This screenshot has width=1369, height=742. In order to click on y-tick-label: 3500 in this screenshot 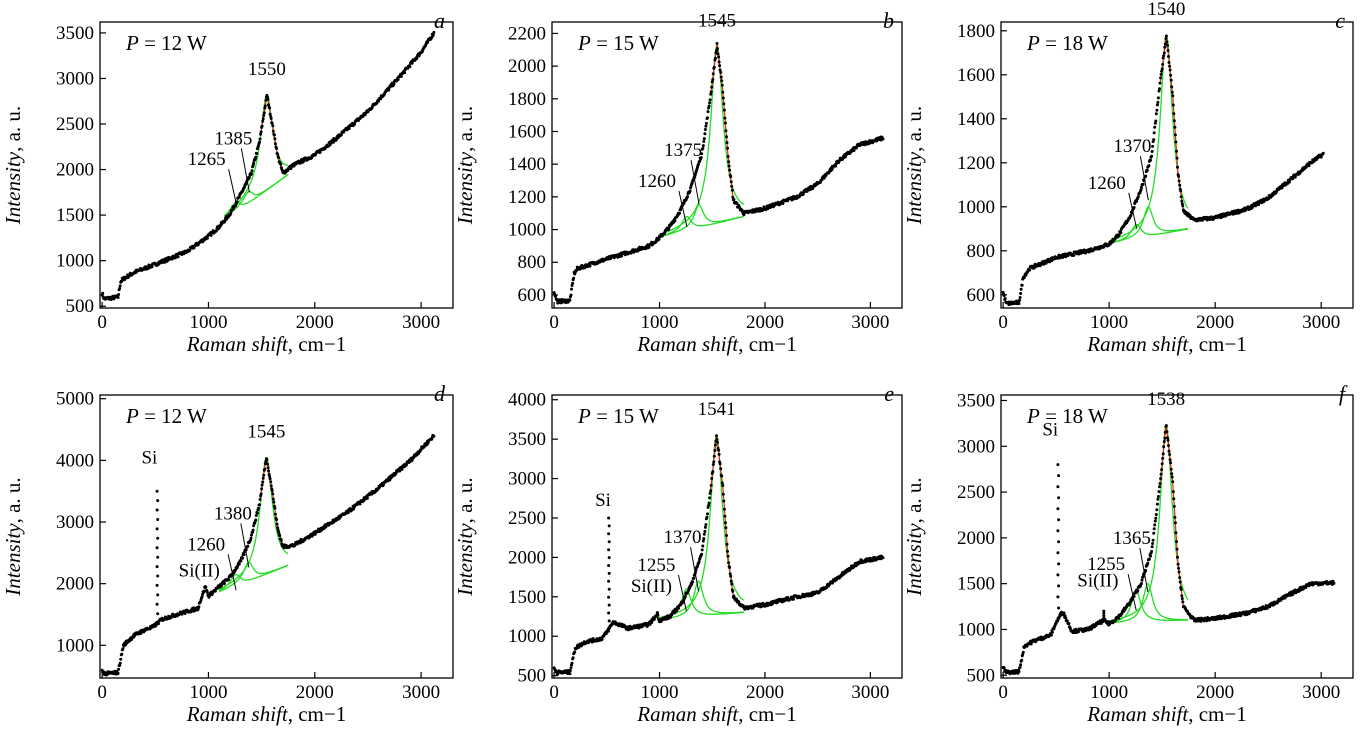, I will do `click(527, 439)`.